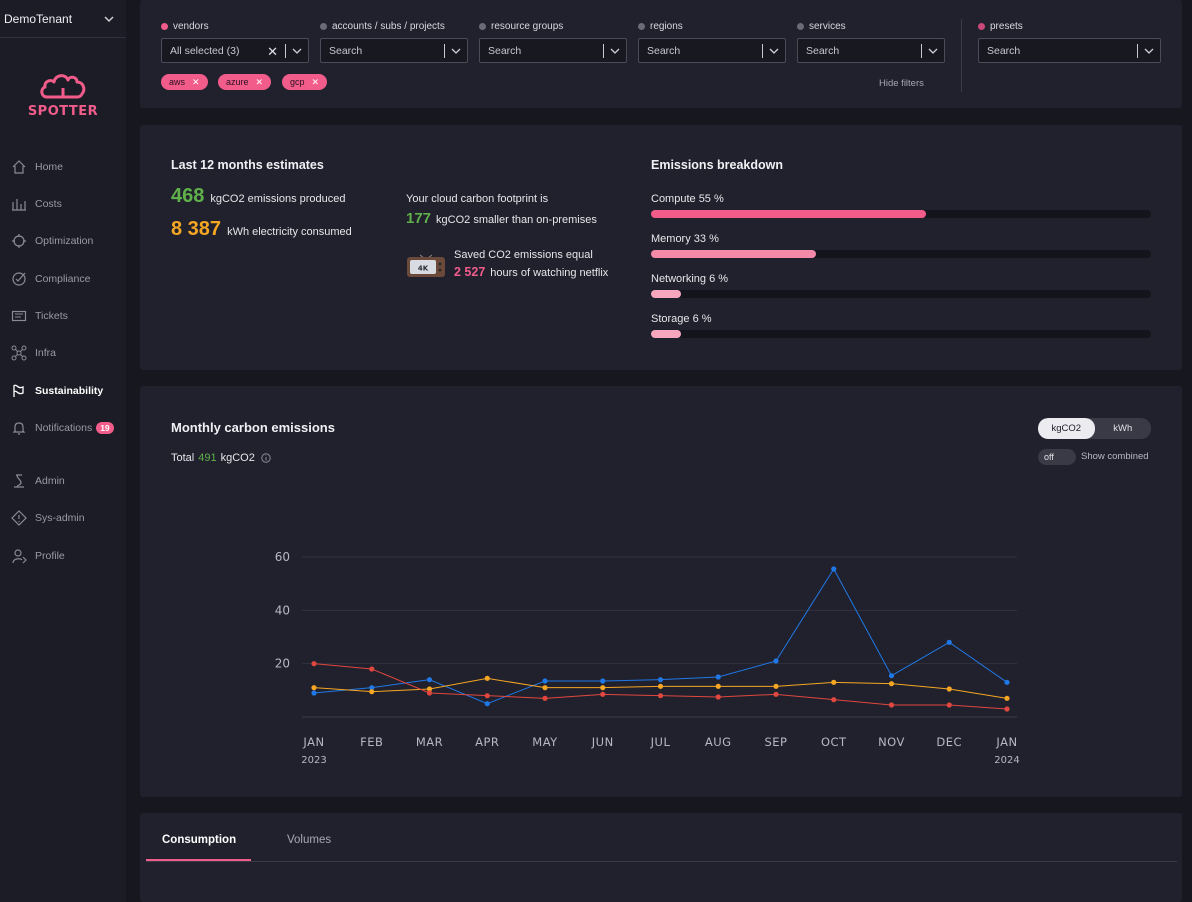  Describe the element at coordinates (272, 51) in the screenshot. I see `clear-icon: ✕` at that location.